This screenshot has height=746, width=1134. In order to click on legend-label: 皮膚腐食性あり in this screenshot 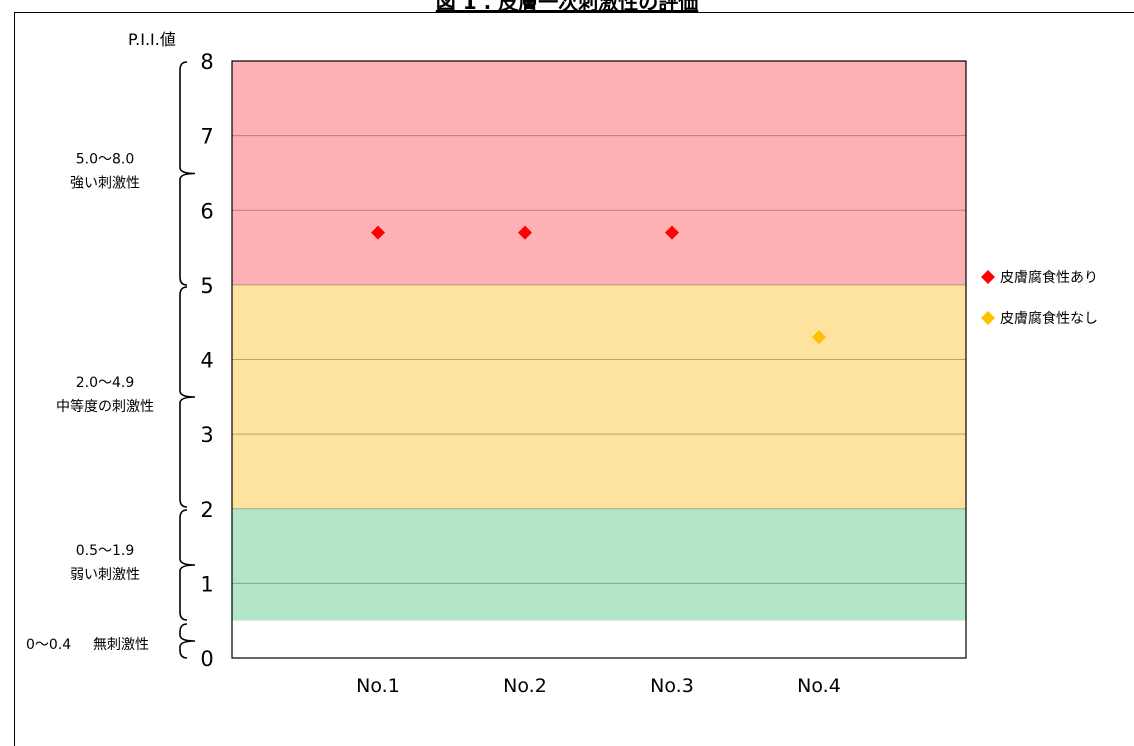, I will do `click(1049, 277)`.